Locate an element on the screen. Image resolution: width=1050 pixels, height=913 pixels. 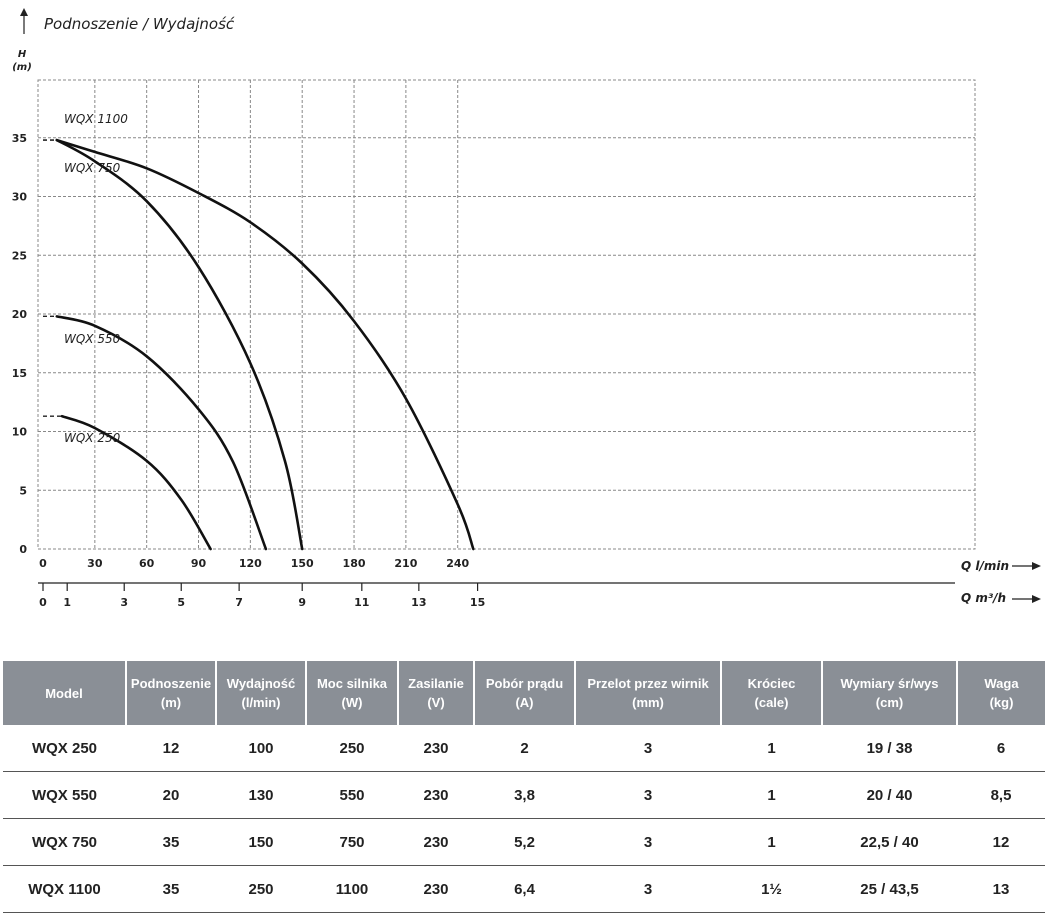
x-tick-label-m3h: 9 is located at coordinates (302, 602).